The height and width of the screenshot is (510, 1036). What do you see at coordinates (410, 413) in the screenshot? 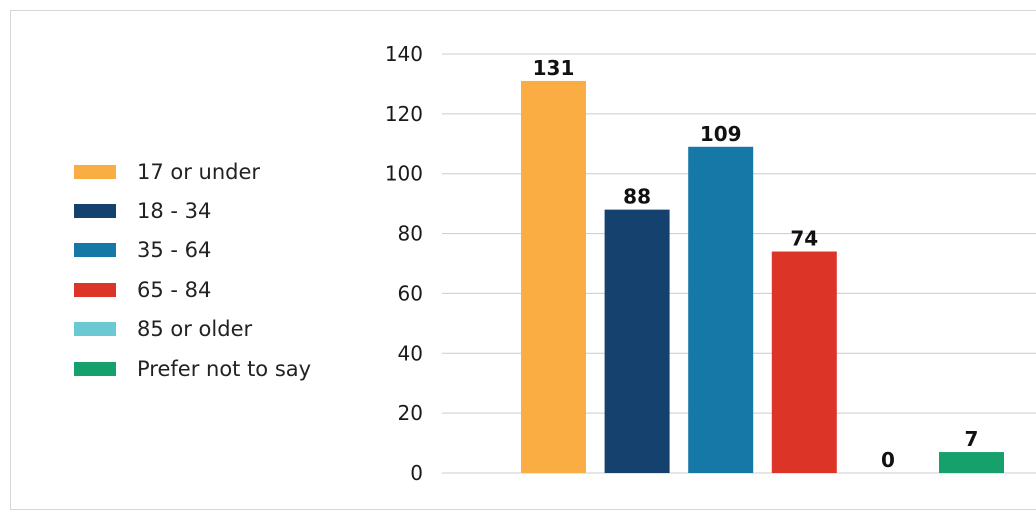
I see `y-tick-label: 20` at bounding box center [410, 413].